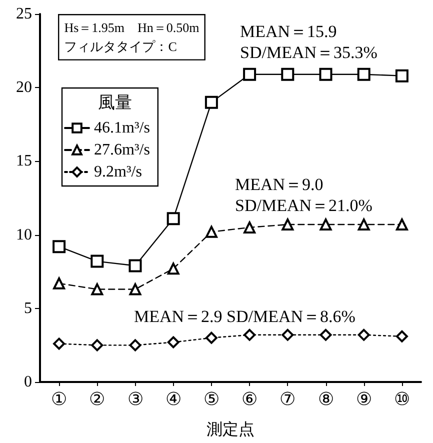 The image size is (433, 443). Describe the element at coordinates (122, 150) in the screenshot. I see `legend-label: 27.6m³/s` at that location.